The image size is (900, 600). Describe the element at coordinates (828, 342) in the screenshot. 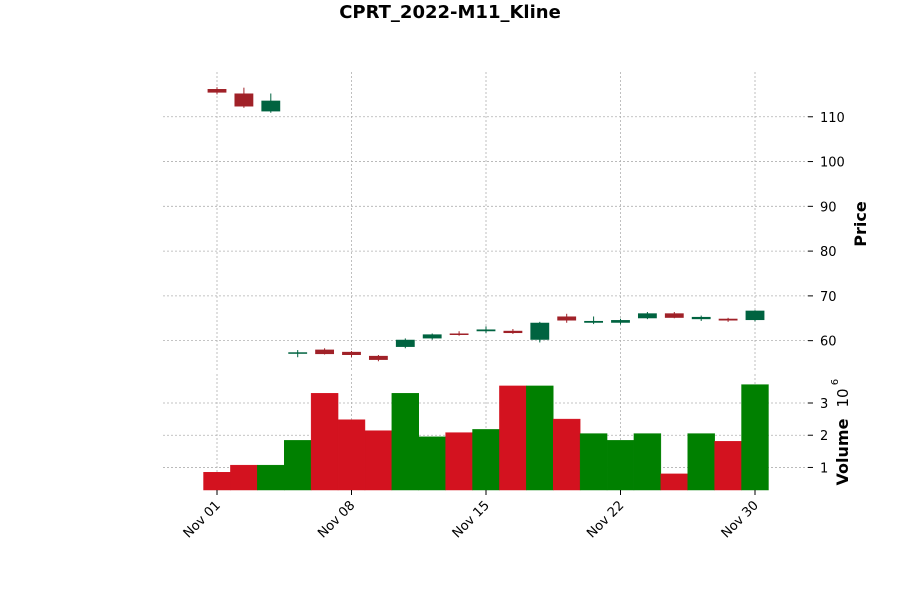

I see `price-tick-label: 60` at that location.